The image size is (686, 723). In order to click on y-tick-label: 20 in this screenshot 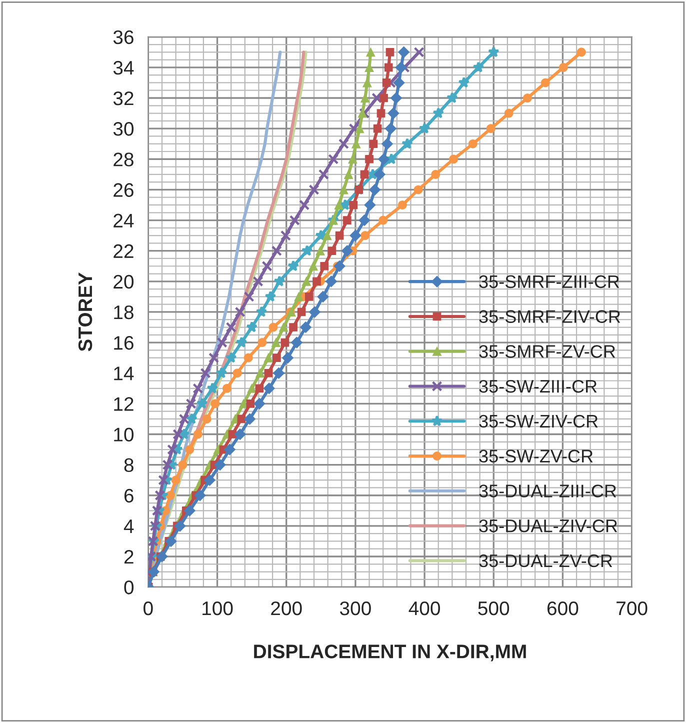, I will do `click(124, 281)`.